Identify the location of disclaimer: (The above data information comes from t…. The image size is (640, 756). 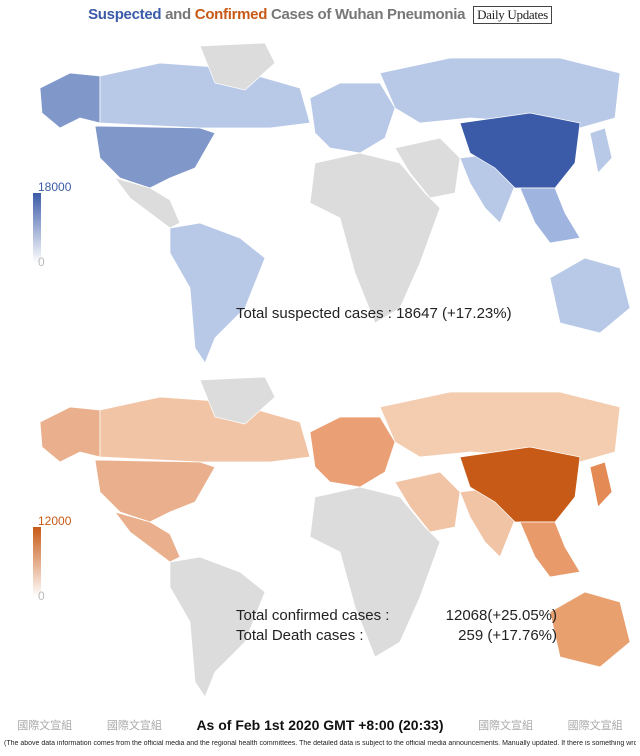
(320, 743).